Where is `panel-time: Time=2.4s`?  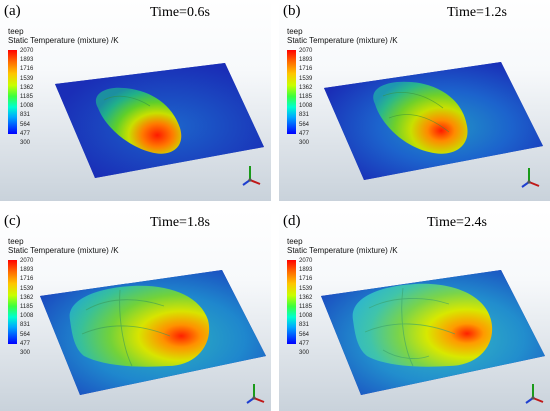 panel-time: Time=2.4s is located at coordinates (457, 222).